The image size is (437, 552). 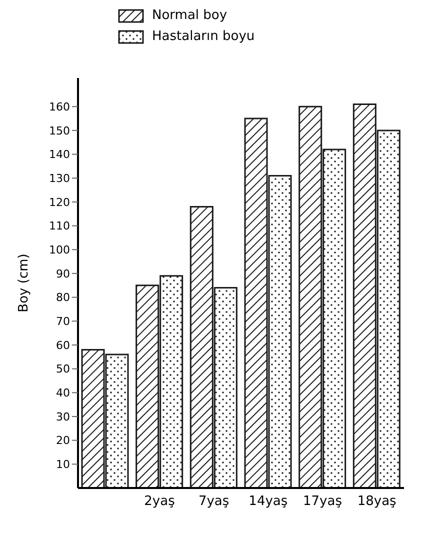 What do you see at coordinates (63, 321) in the screenshot?
I see `y-tick-label: 70` at bounding box center [63, 321].